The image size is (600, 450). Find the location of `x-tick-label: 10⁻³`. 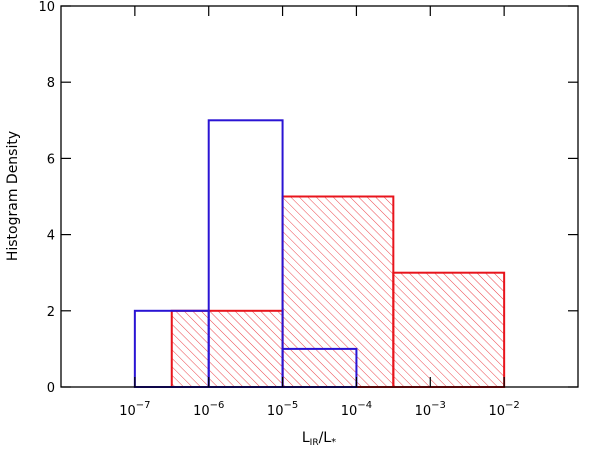

x-tick-label: 10⁻³ is located at coordinates (430, 409).